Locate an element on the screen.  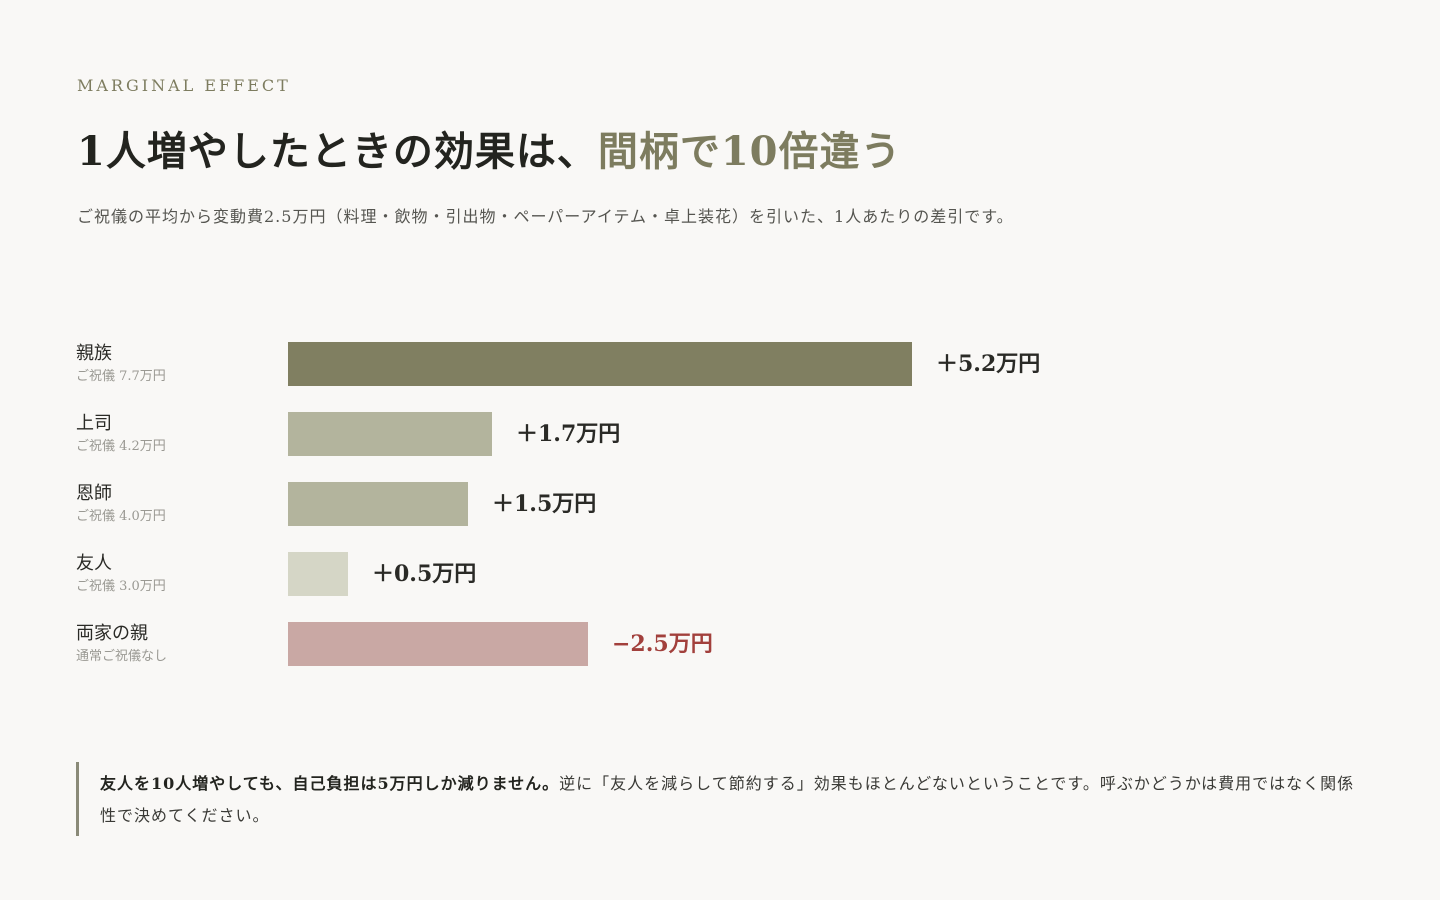
category-sublabel: ご祝儀 4.0万円 is located at coordinates (121, 516).